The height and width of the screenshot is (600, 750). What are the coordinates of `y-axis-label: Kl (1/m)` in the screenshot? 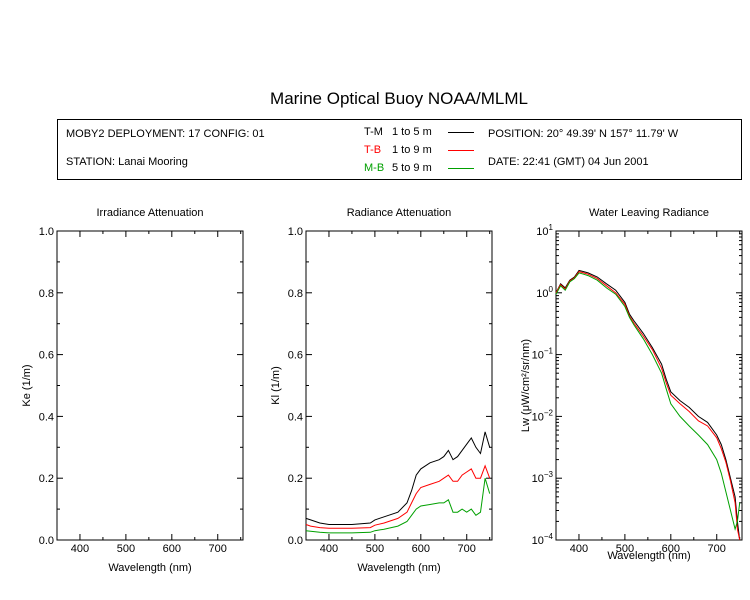 It's located at (276, 385).